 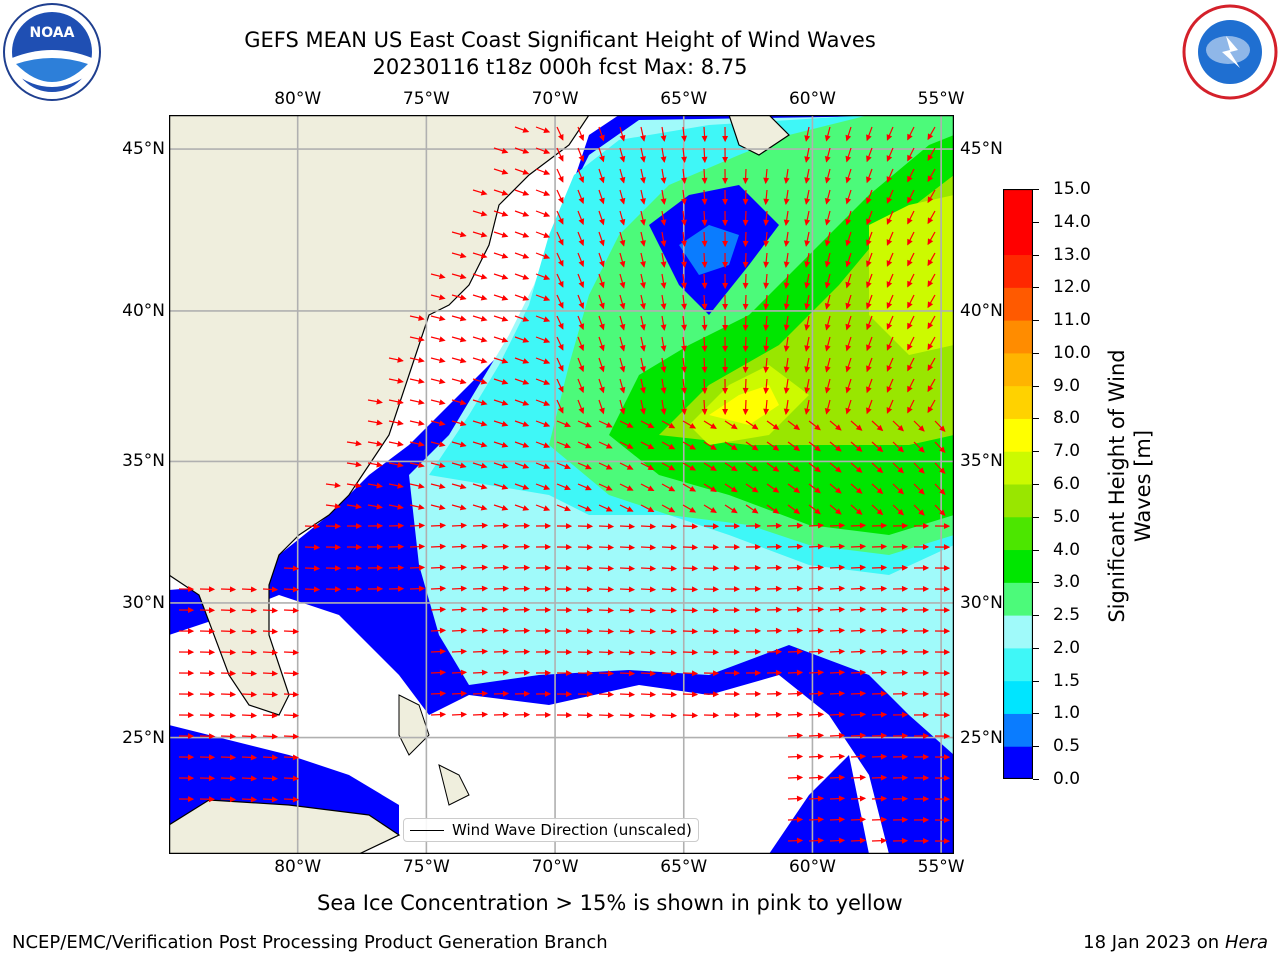 I want to click on colorbar-swatches, so click(x=1018, y=484).